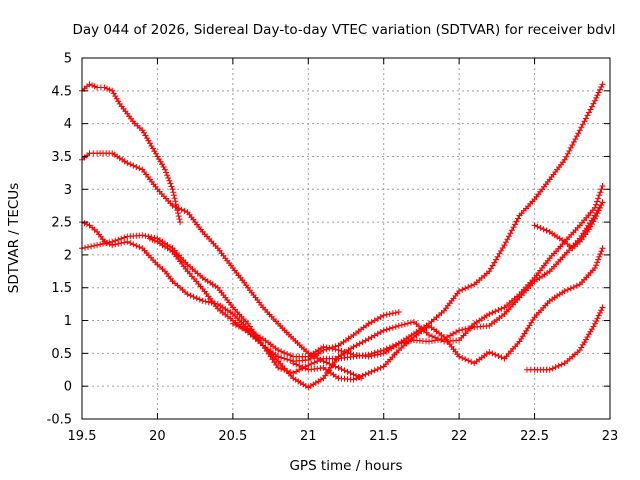 The height and width of the screenshot is (480, 640). What do you see at coordinates (534, 436) in the screenshot?
I see `x-tick-label: 22.5` at bounding box center [534, 436].